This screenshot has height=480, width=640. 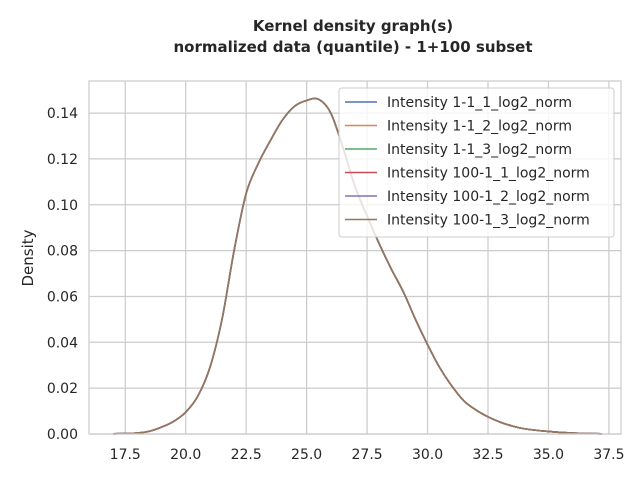 I want to click on legend-label-2: Intensity 1-1_2_log2_norm, so click(x=479, y=127).